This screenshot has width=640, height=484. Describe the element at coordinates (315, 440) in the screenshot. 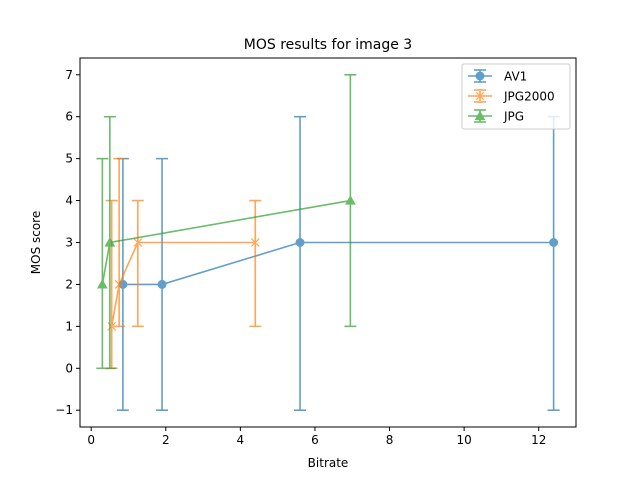

I see `x-tick-label: 6` at that location.